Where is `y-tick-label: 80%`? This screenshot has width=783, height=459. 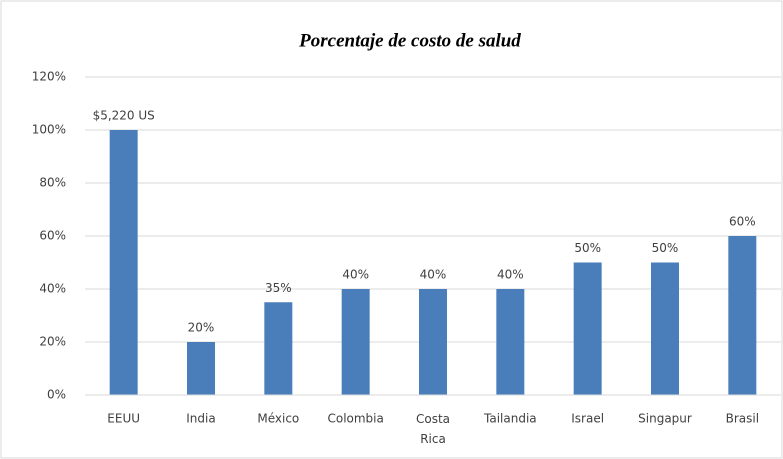 y-tick-label: 80% is located at coordinates (52, 183).